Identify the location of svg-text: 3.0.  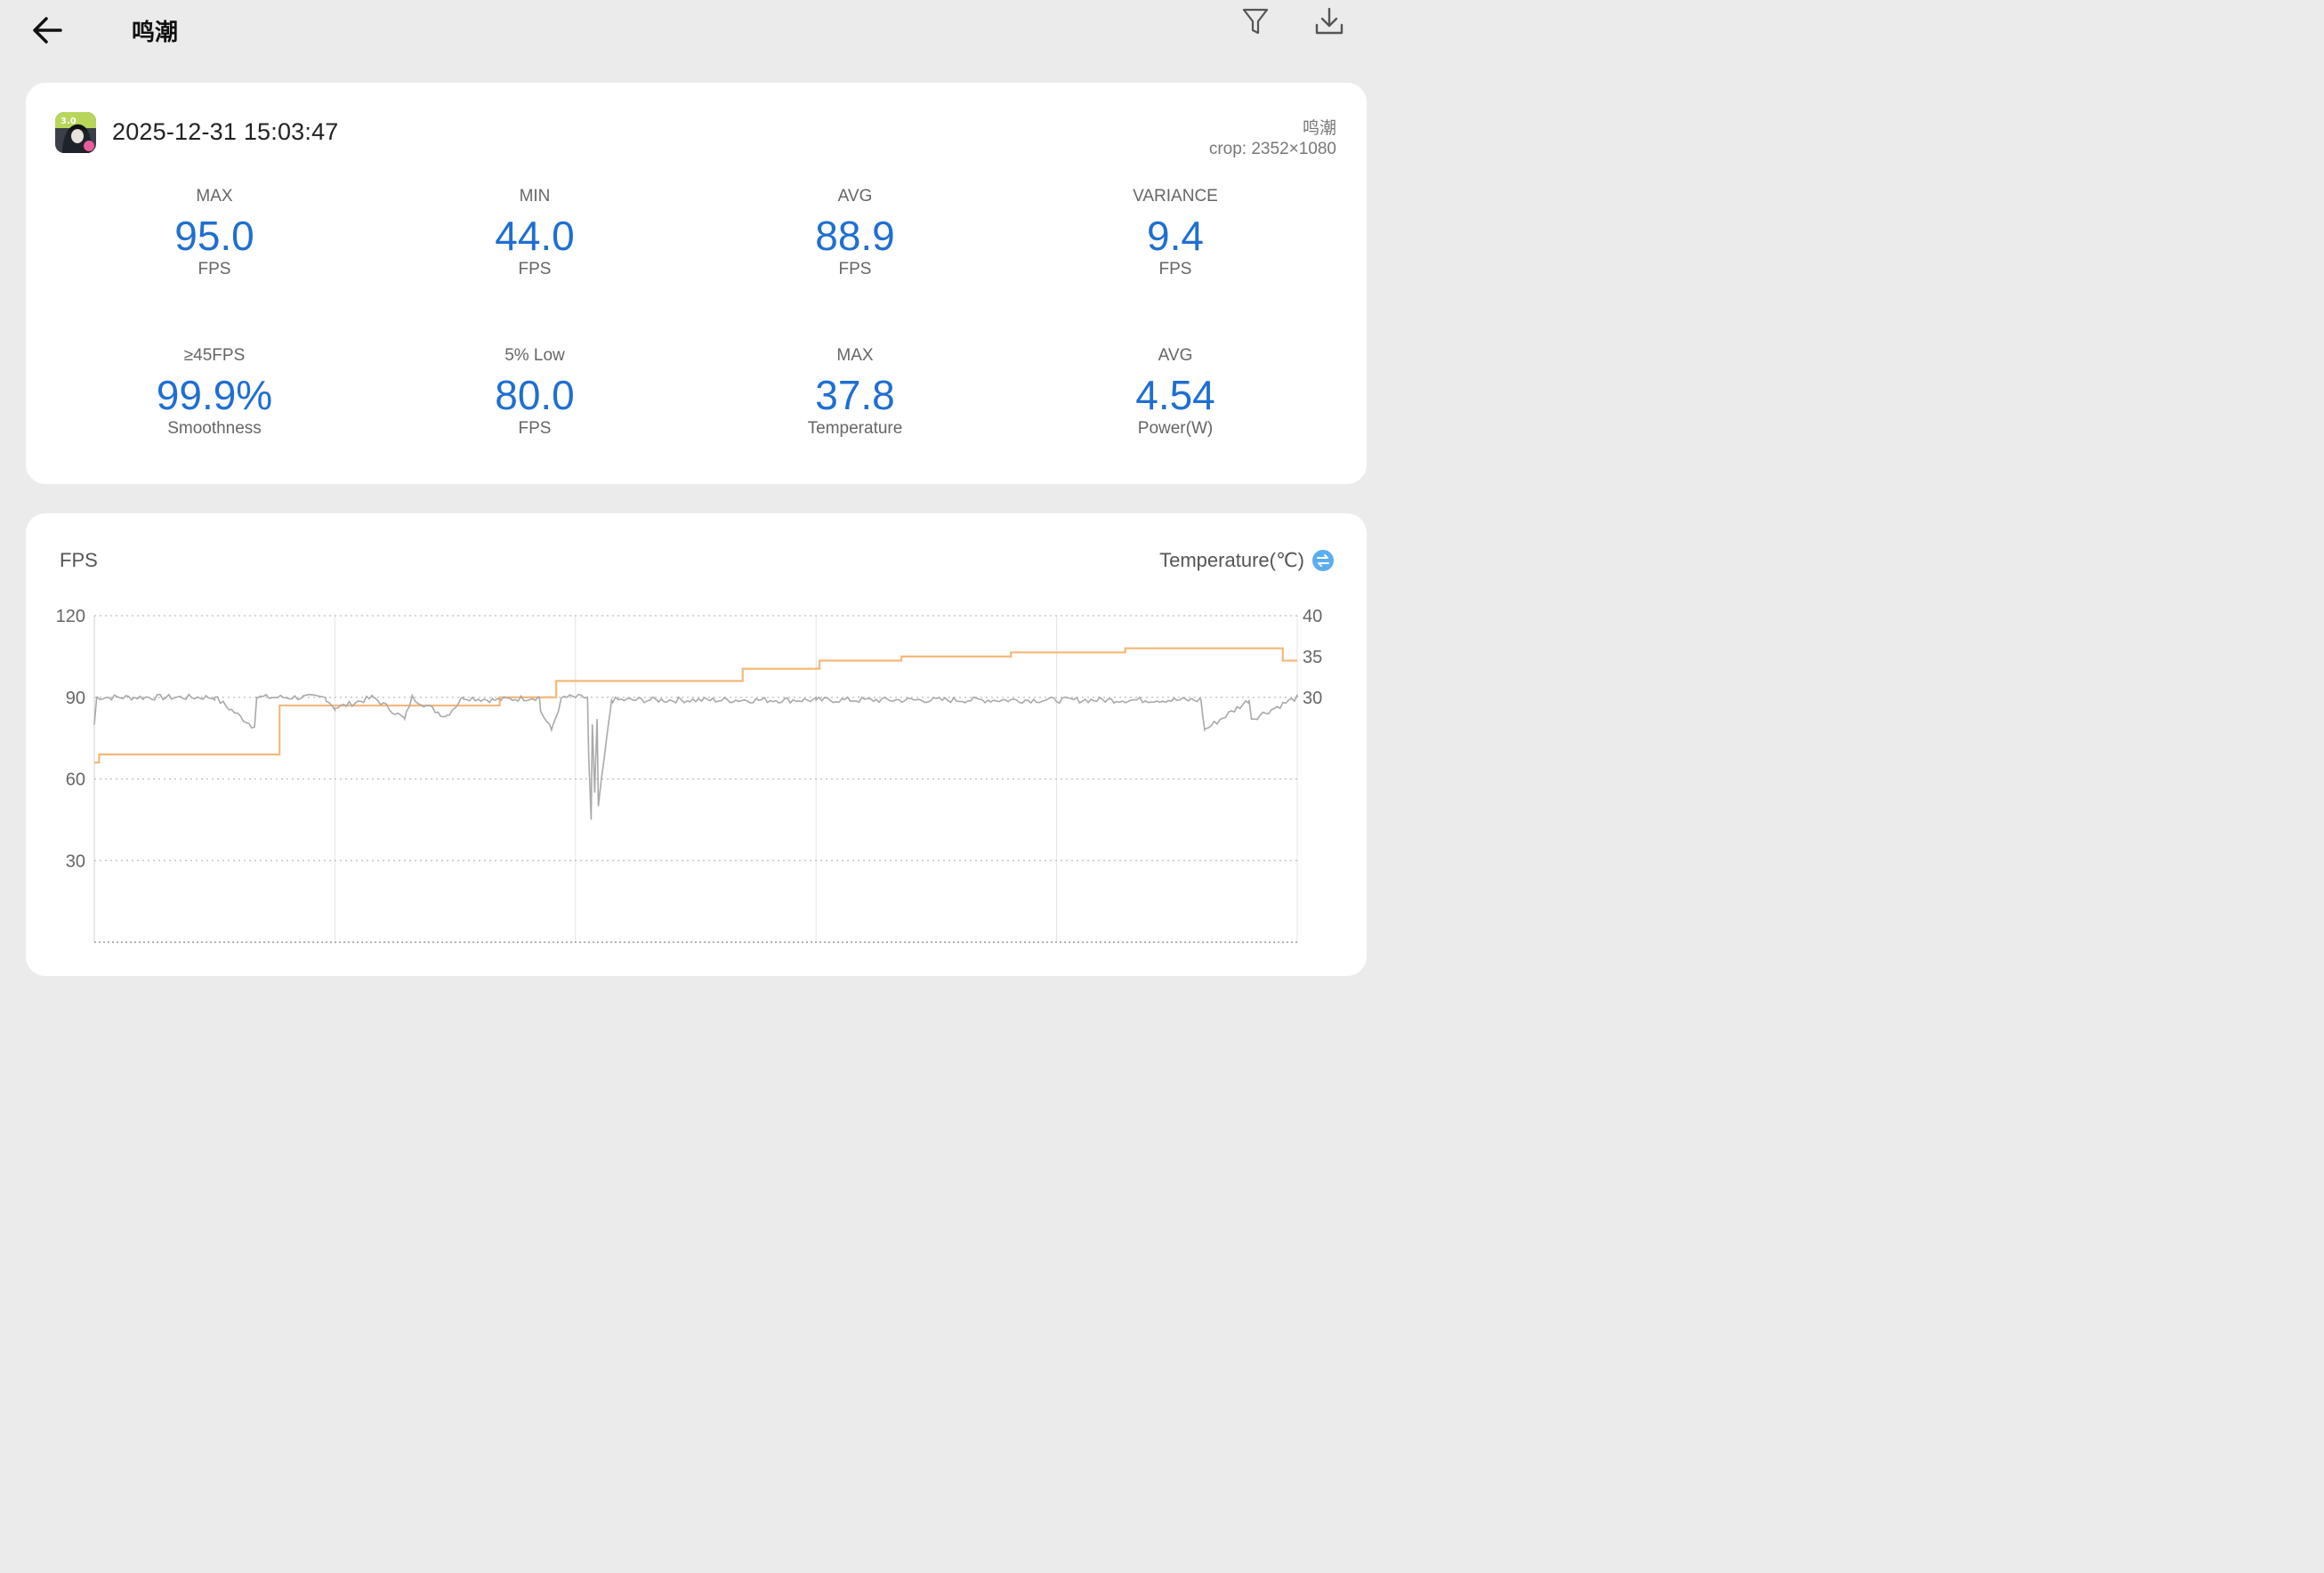
(69, 121).